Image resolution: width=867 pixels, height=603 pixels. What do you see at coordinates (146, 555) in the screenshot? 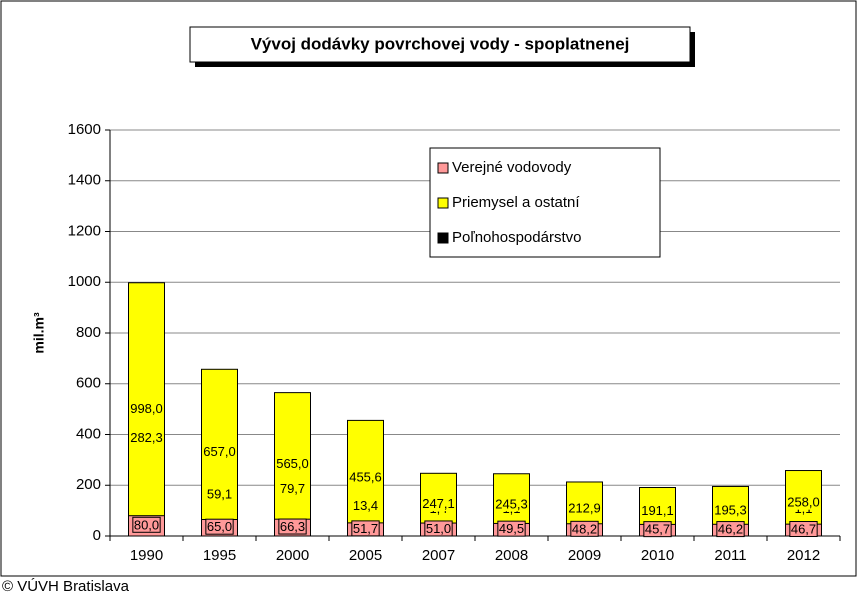
I see `x-tick-label: 1990` at bounding box center [146, 555].